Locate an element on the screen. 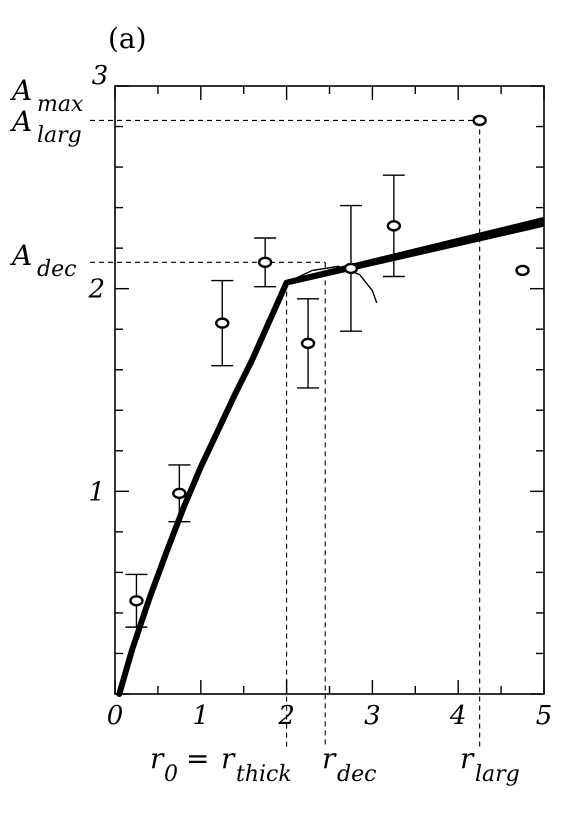 Image resolution: width=570 pixels, height=818 pixels. label-r-larg: r larg is located at coordinates (490, 764).